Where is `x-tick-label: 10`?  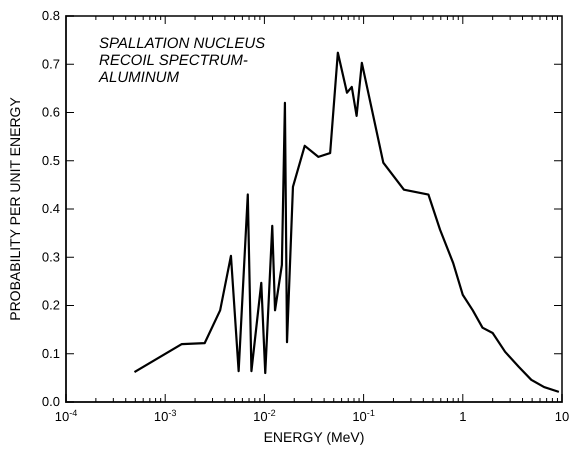 x-tick-label: 10 is located at coordinates (562, 416).